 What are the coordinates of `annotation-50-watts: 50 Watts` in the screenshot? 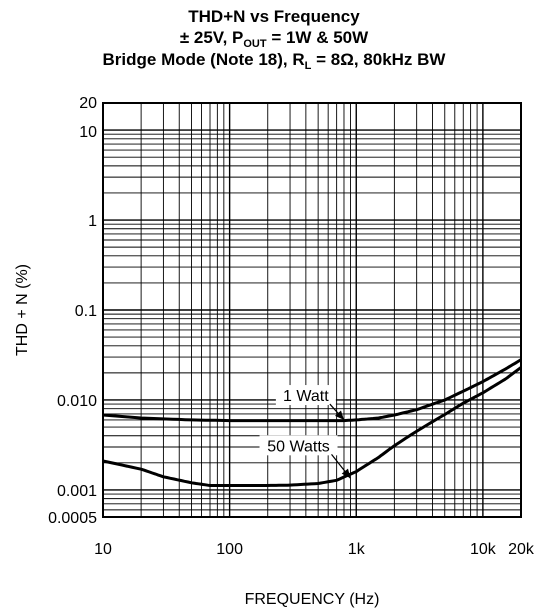 It's located at (298, 446).